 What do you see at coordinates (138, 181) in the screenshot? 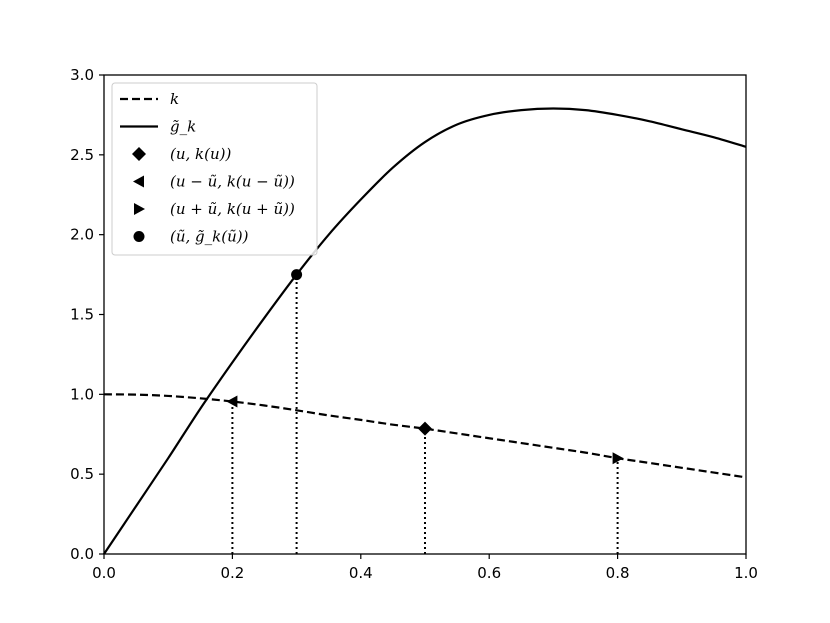
I see `legend-swatch-triangle-left` at bounding box center [138, 181].